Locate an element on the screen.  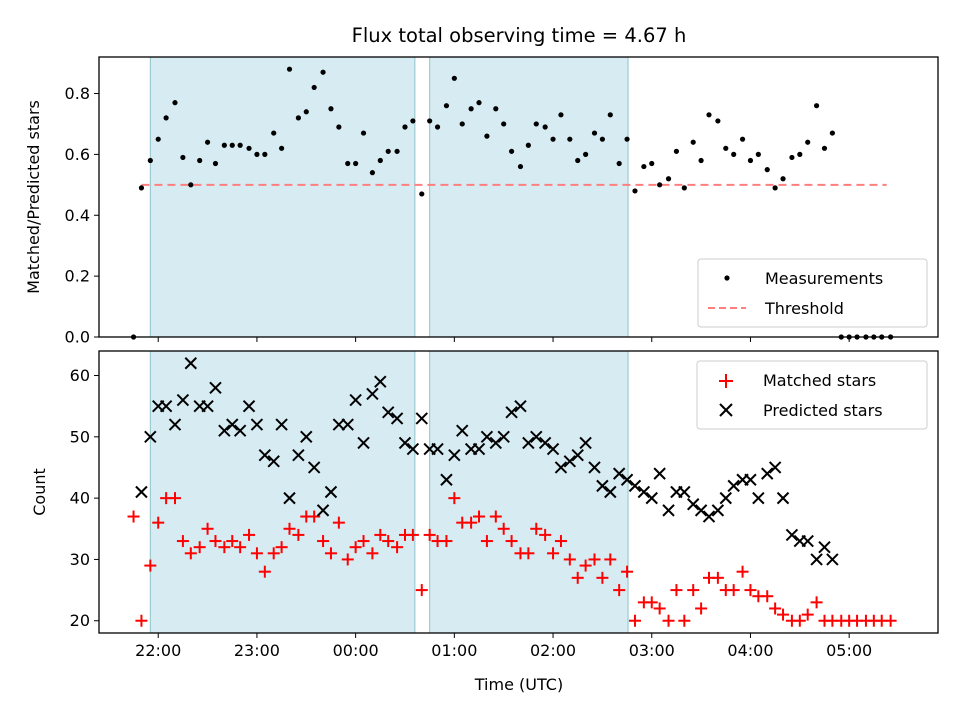
legend-marker-matched is located at coordinates (726, 381).